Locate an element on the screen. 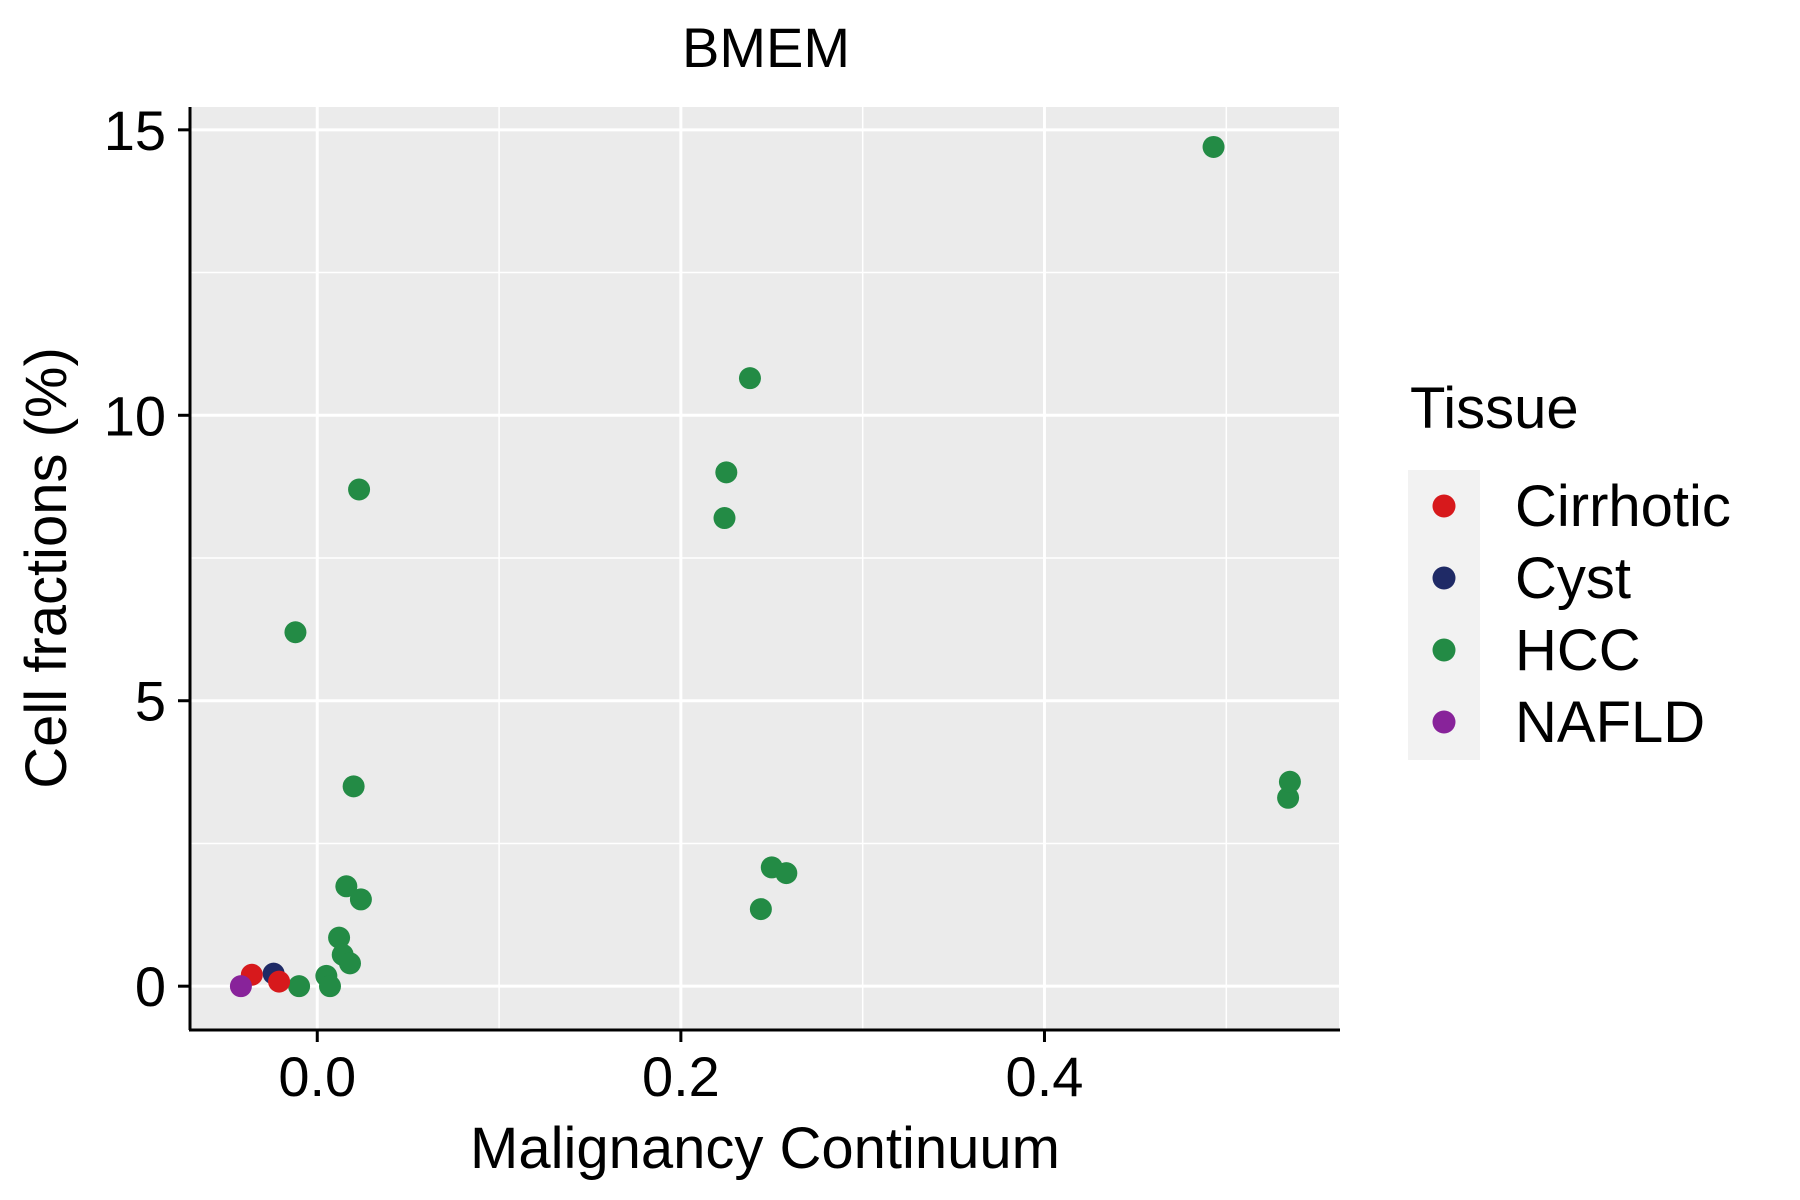 This screenshot has height=1200, width=1800. legend-key-cyst is located at coordinates (1444, 578).